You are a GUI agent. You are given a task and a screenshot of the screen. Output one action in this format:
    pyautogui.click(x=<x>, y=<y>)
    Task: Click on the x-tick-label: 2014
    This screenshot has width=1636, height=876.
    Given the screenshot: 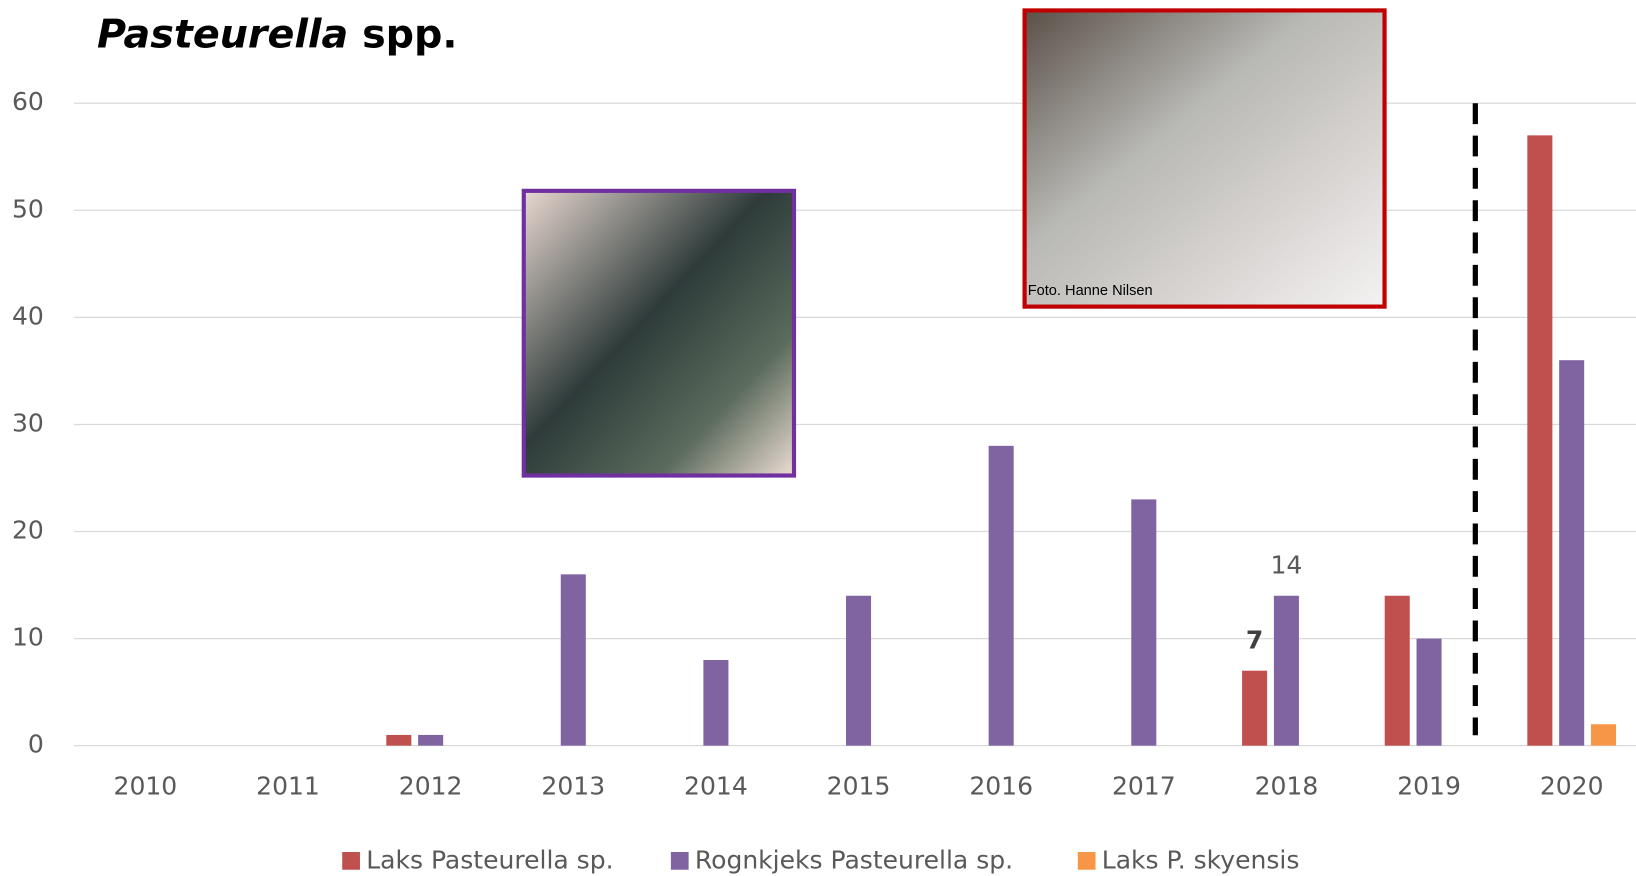 What is the action you would take?
    pyautogui.click(x=716, y=785)
    